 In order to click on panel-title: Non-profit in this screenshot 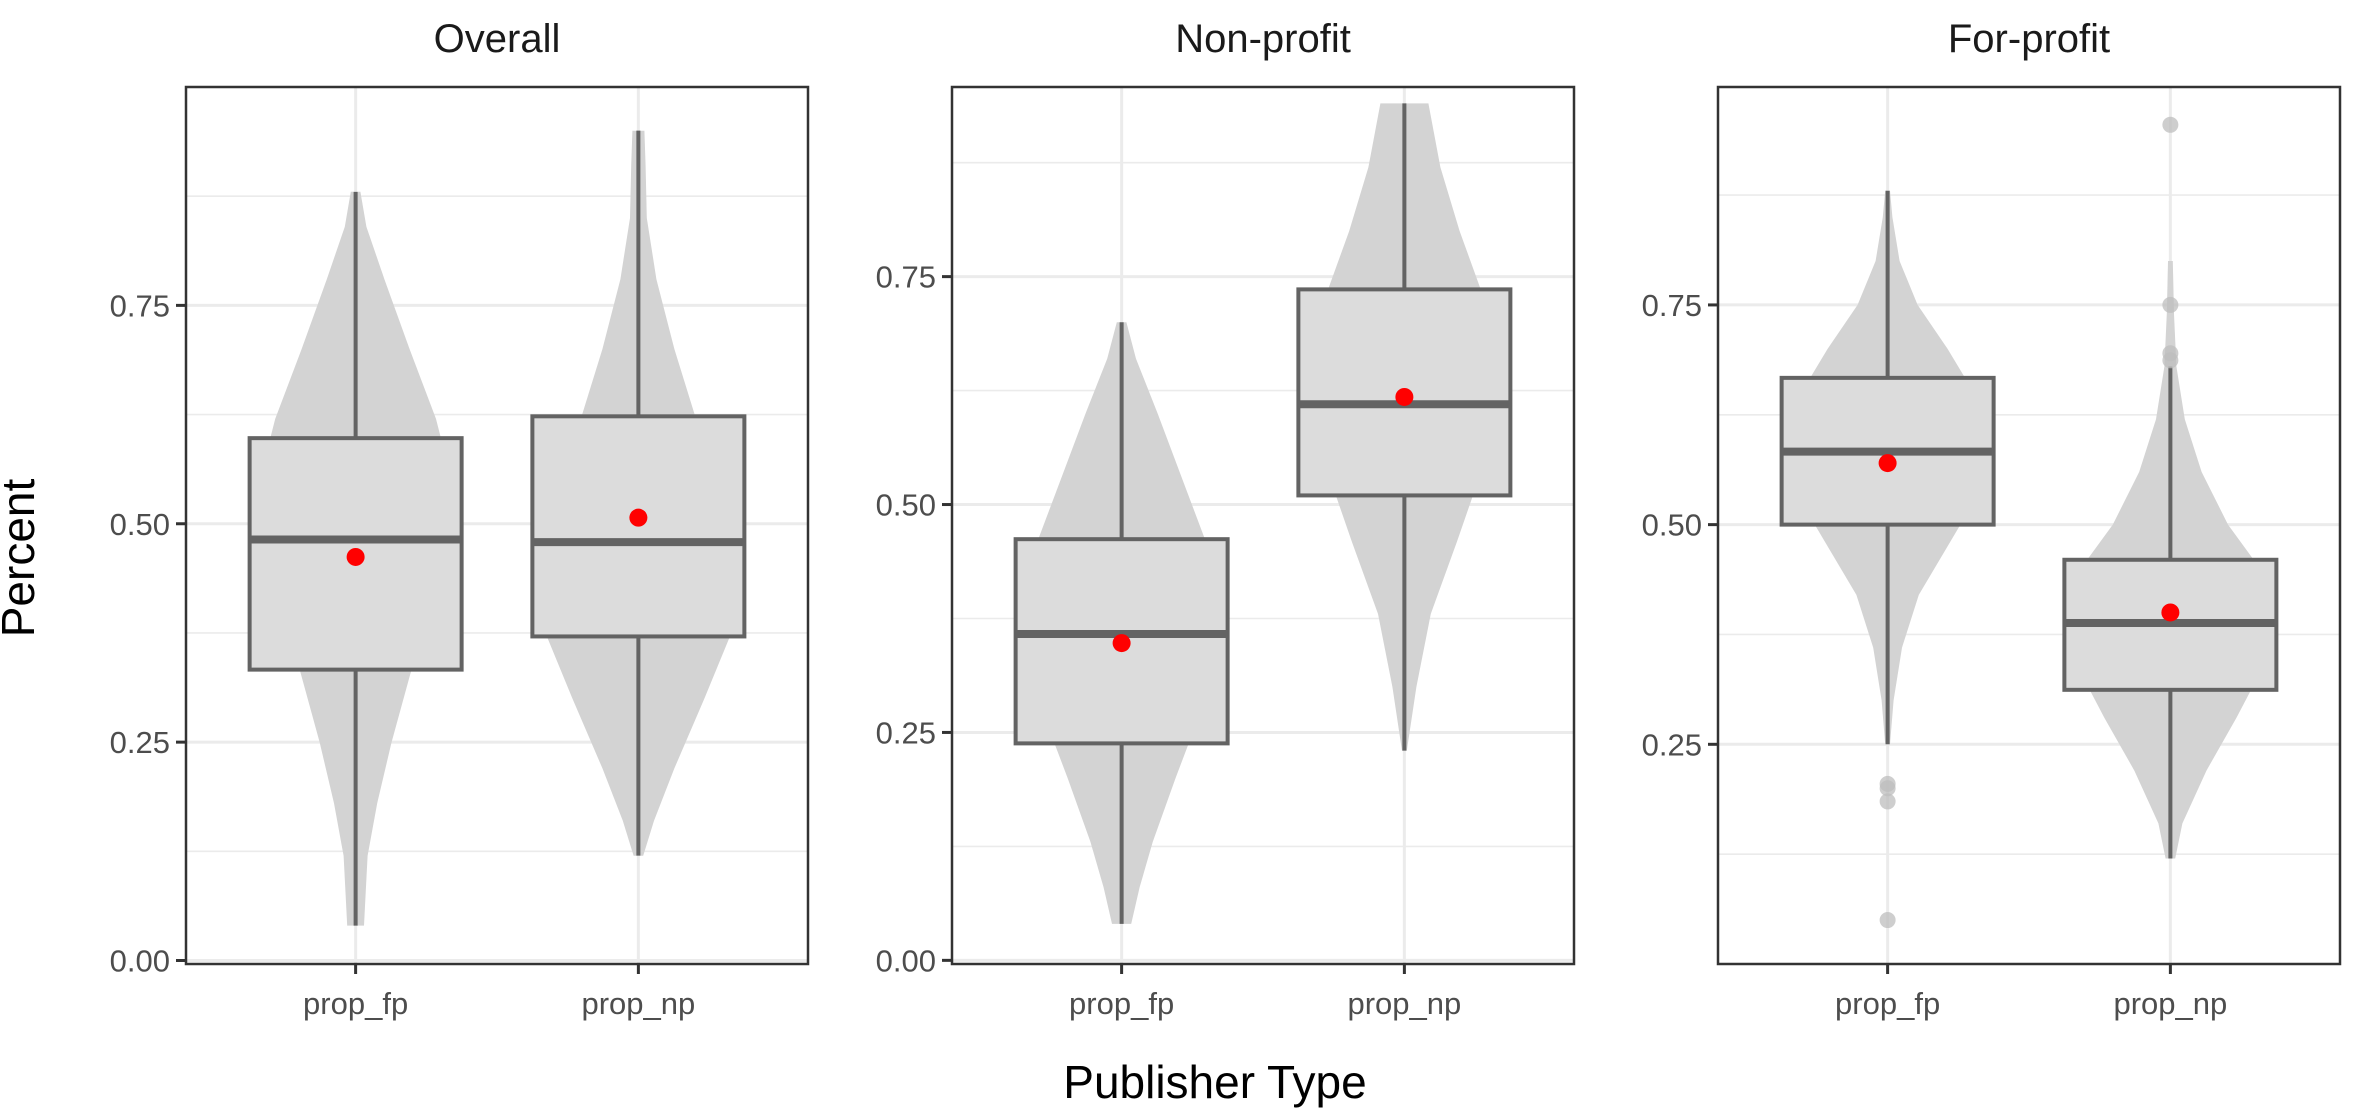, I will do `click(1263, 39)`.